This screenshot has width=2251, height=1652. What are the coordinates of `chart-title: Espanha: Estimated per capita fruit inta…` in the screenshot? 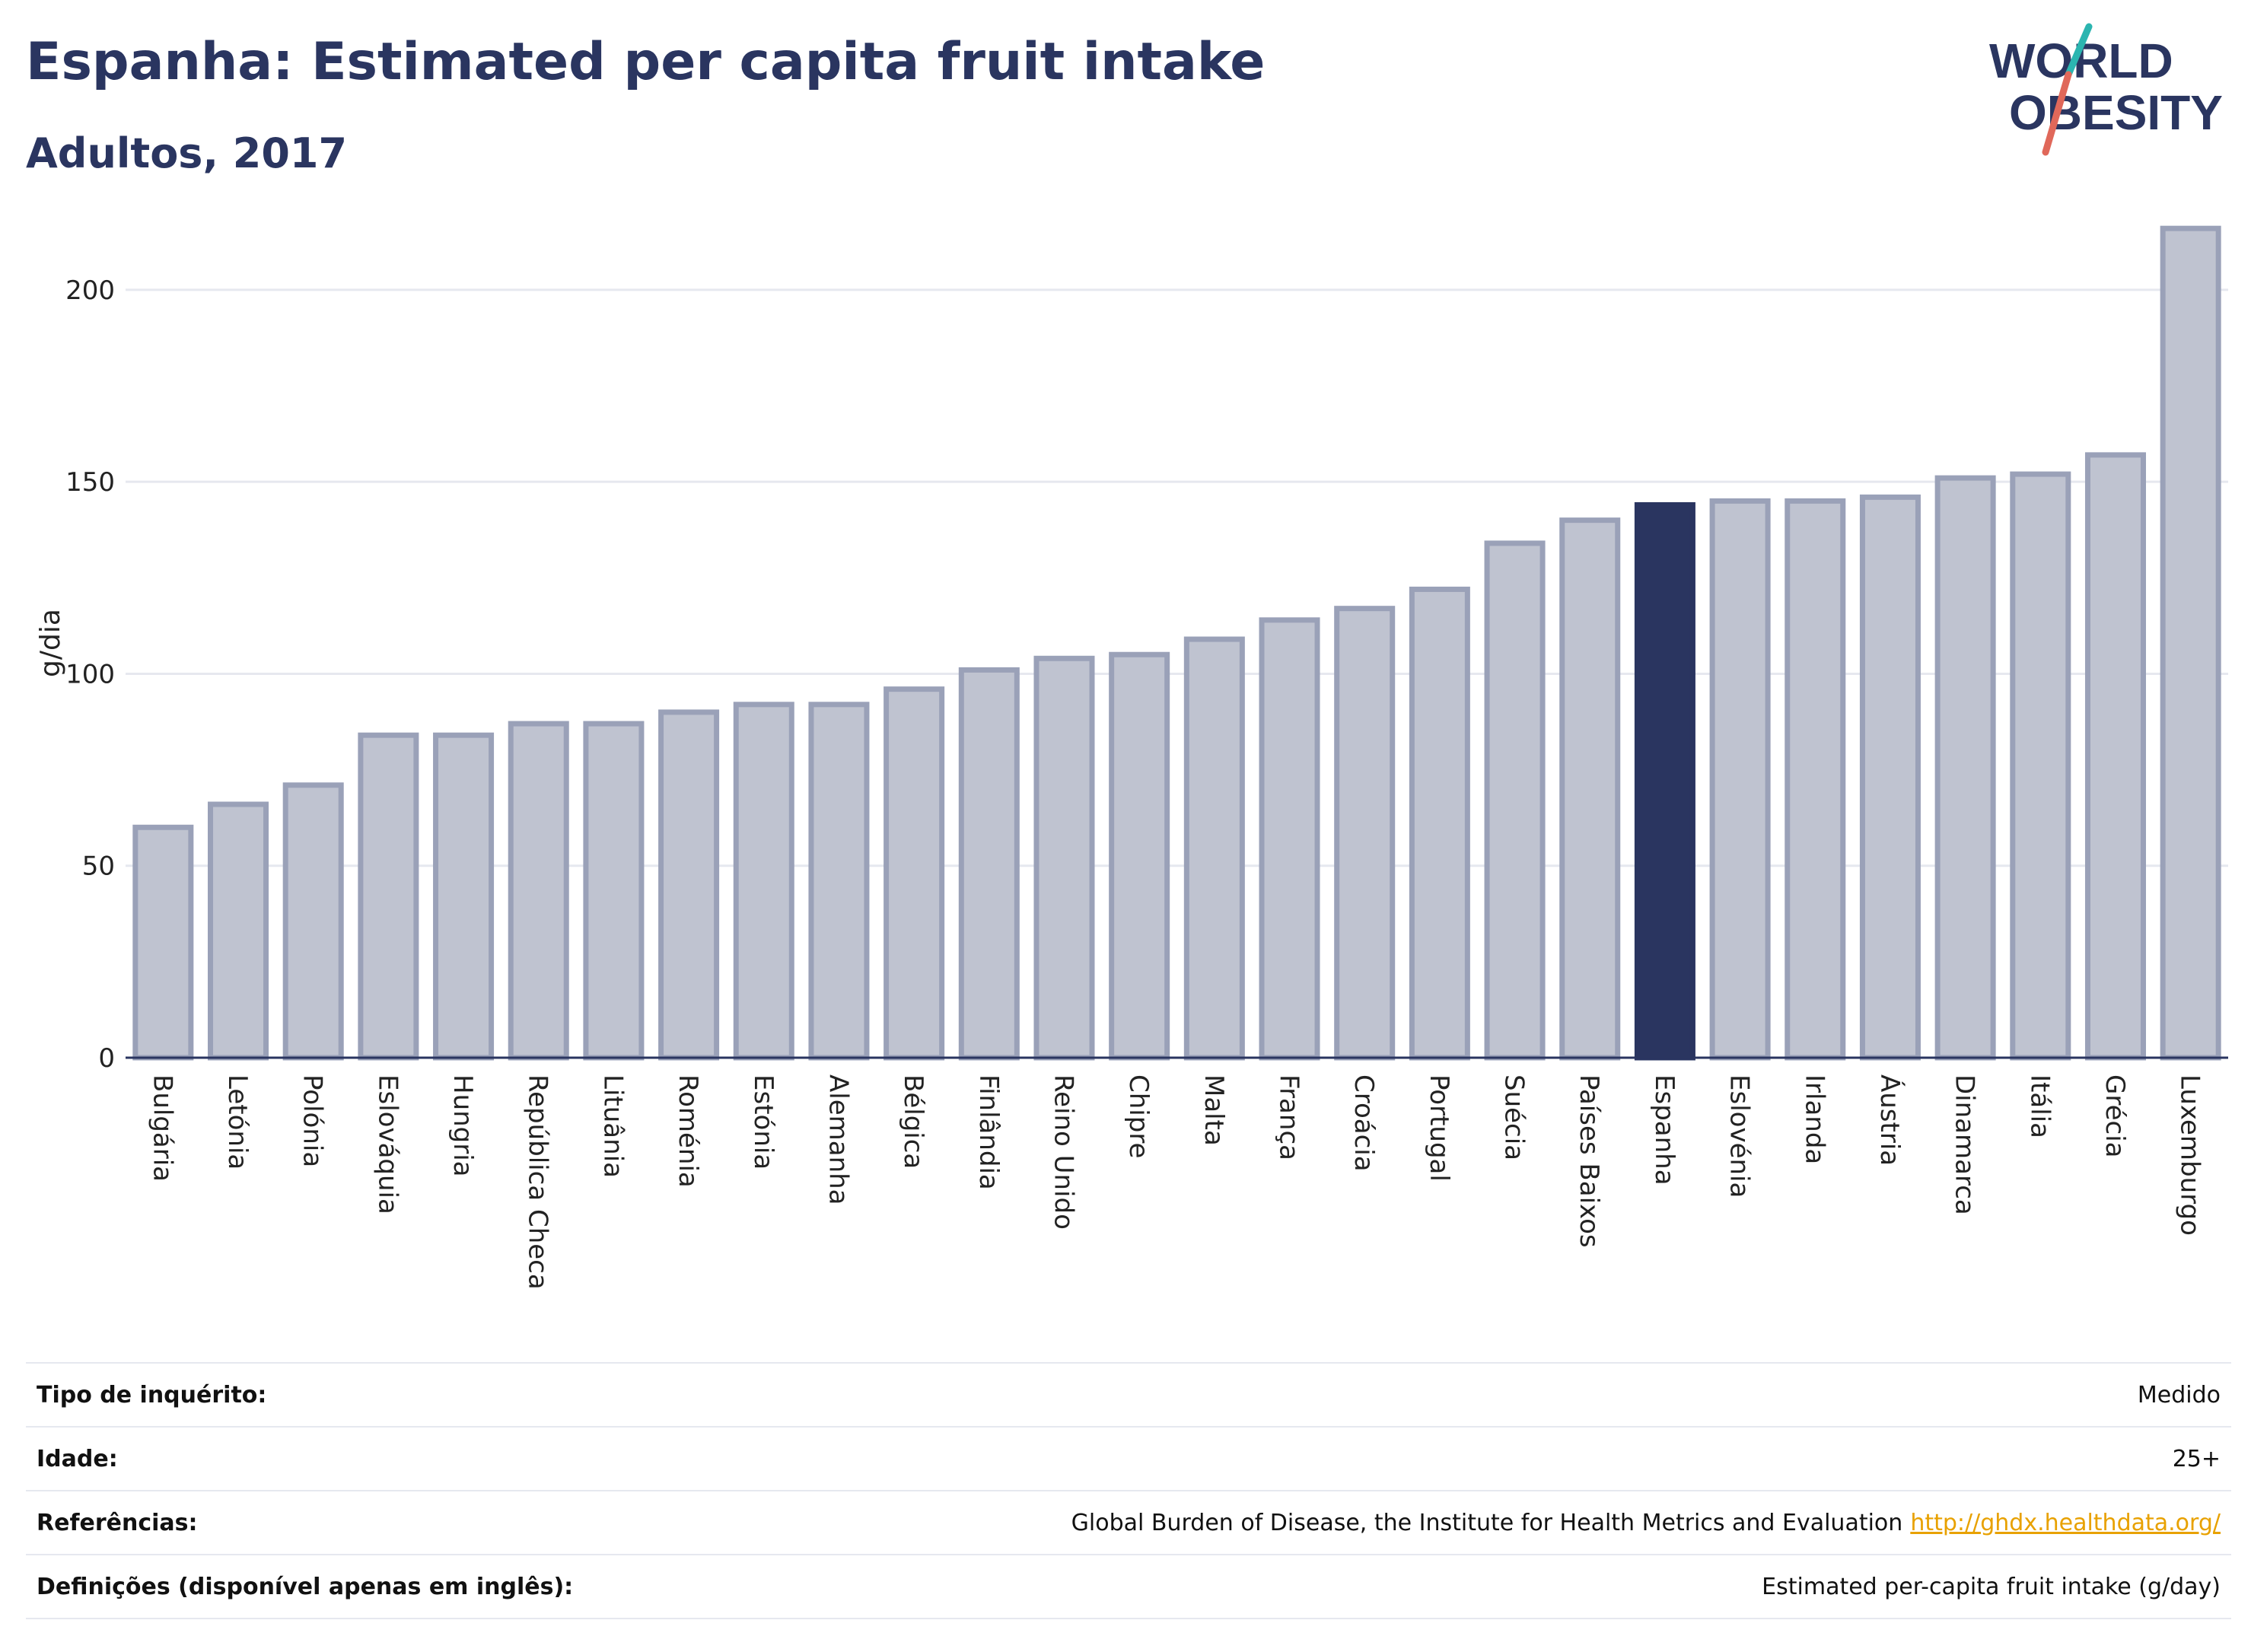 It's located at (646, 62).